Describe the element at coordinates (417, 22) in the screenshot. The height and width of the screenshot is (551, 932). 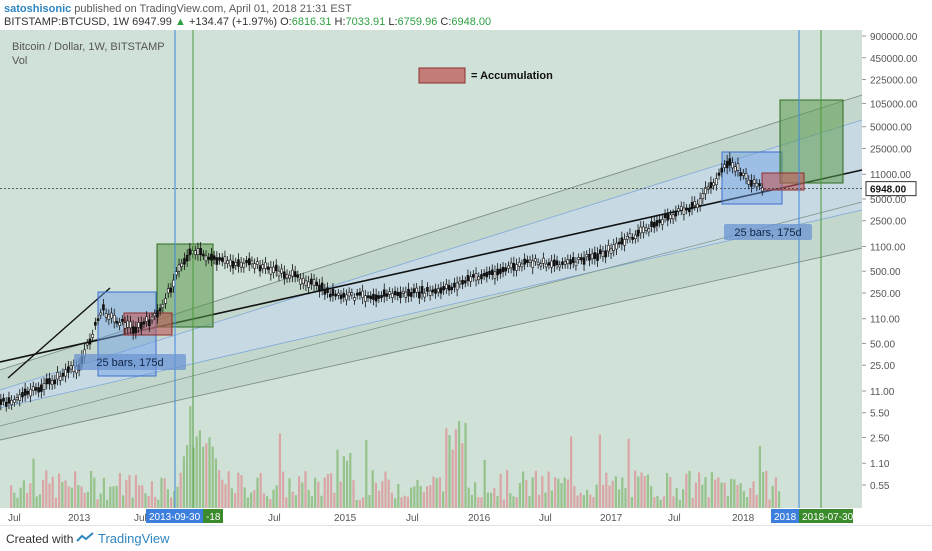
I see `low-value: 6759.96` at that location.